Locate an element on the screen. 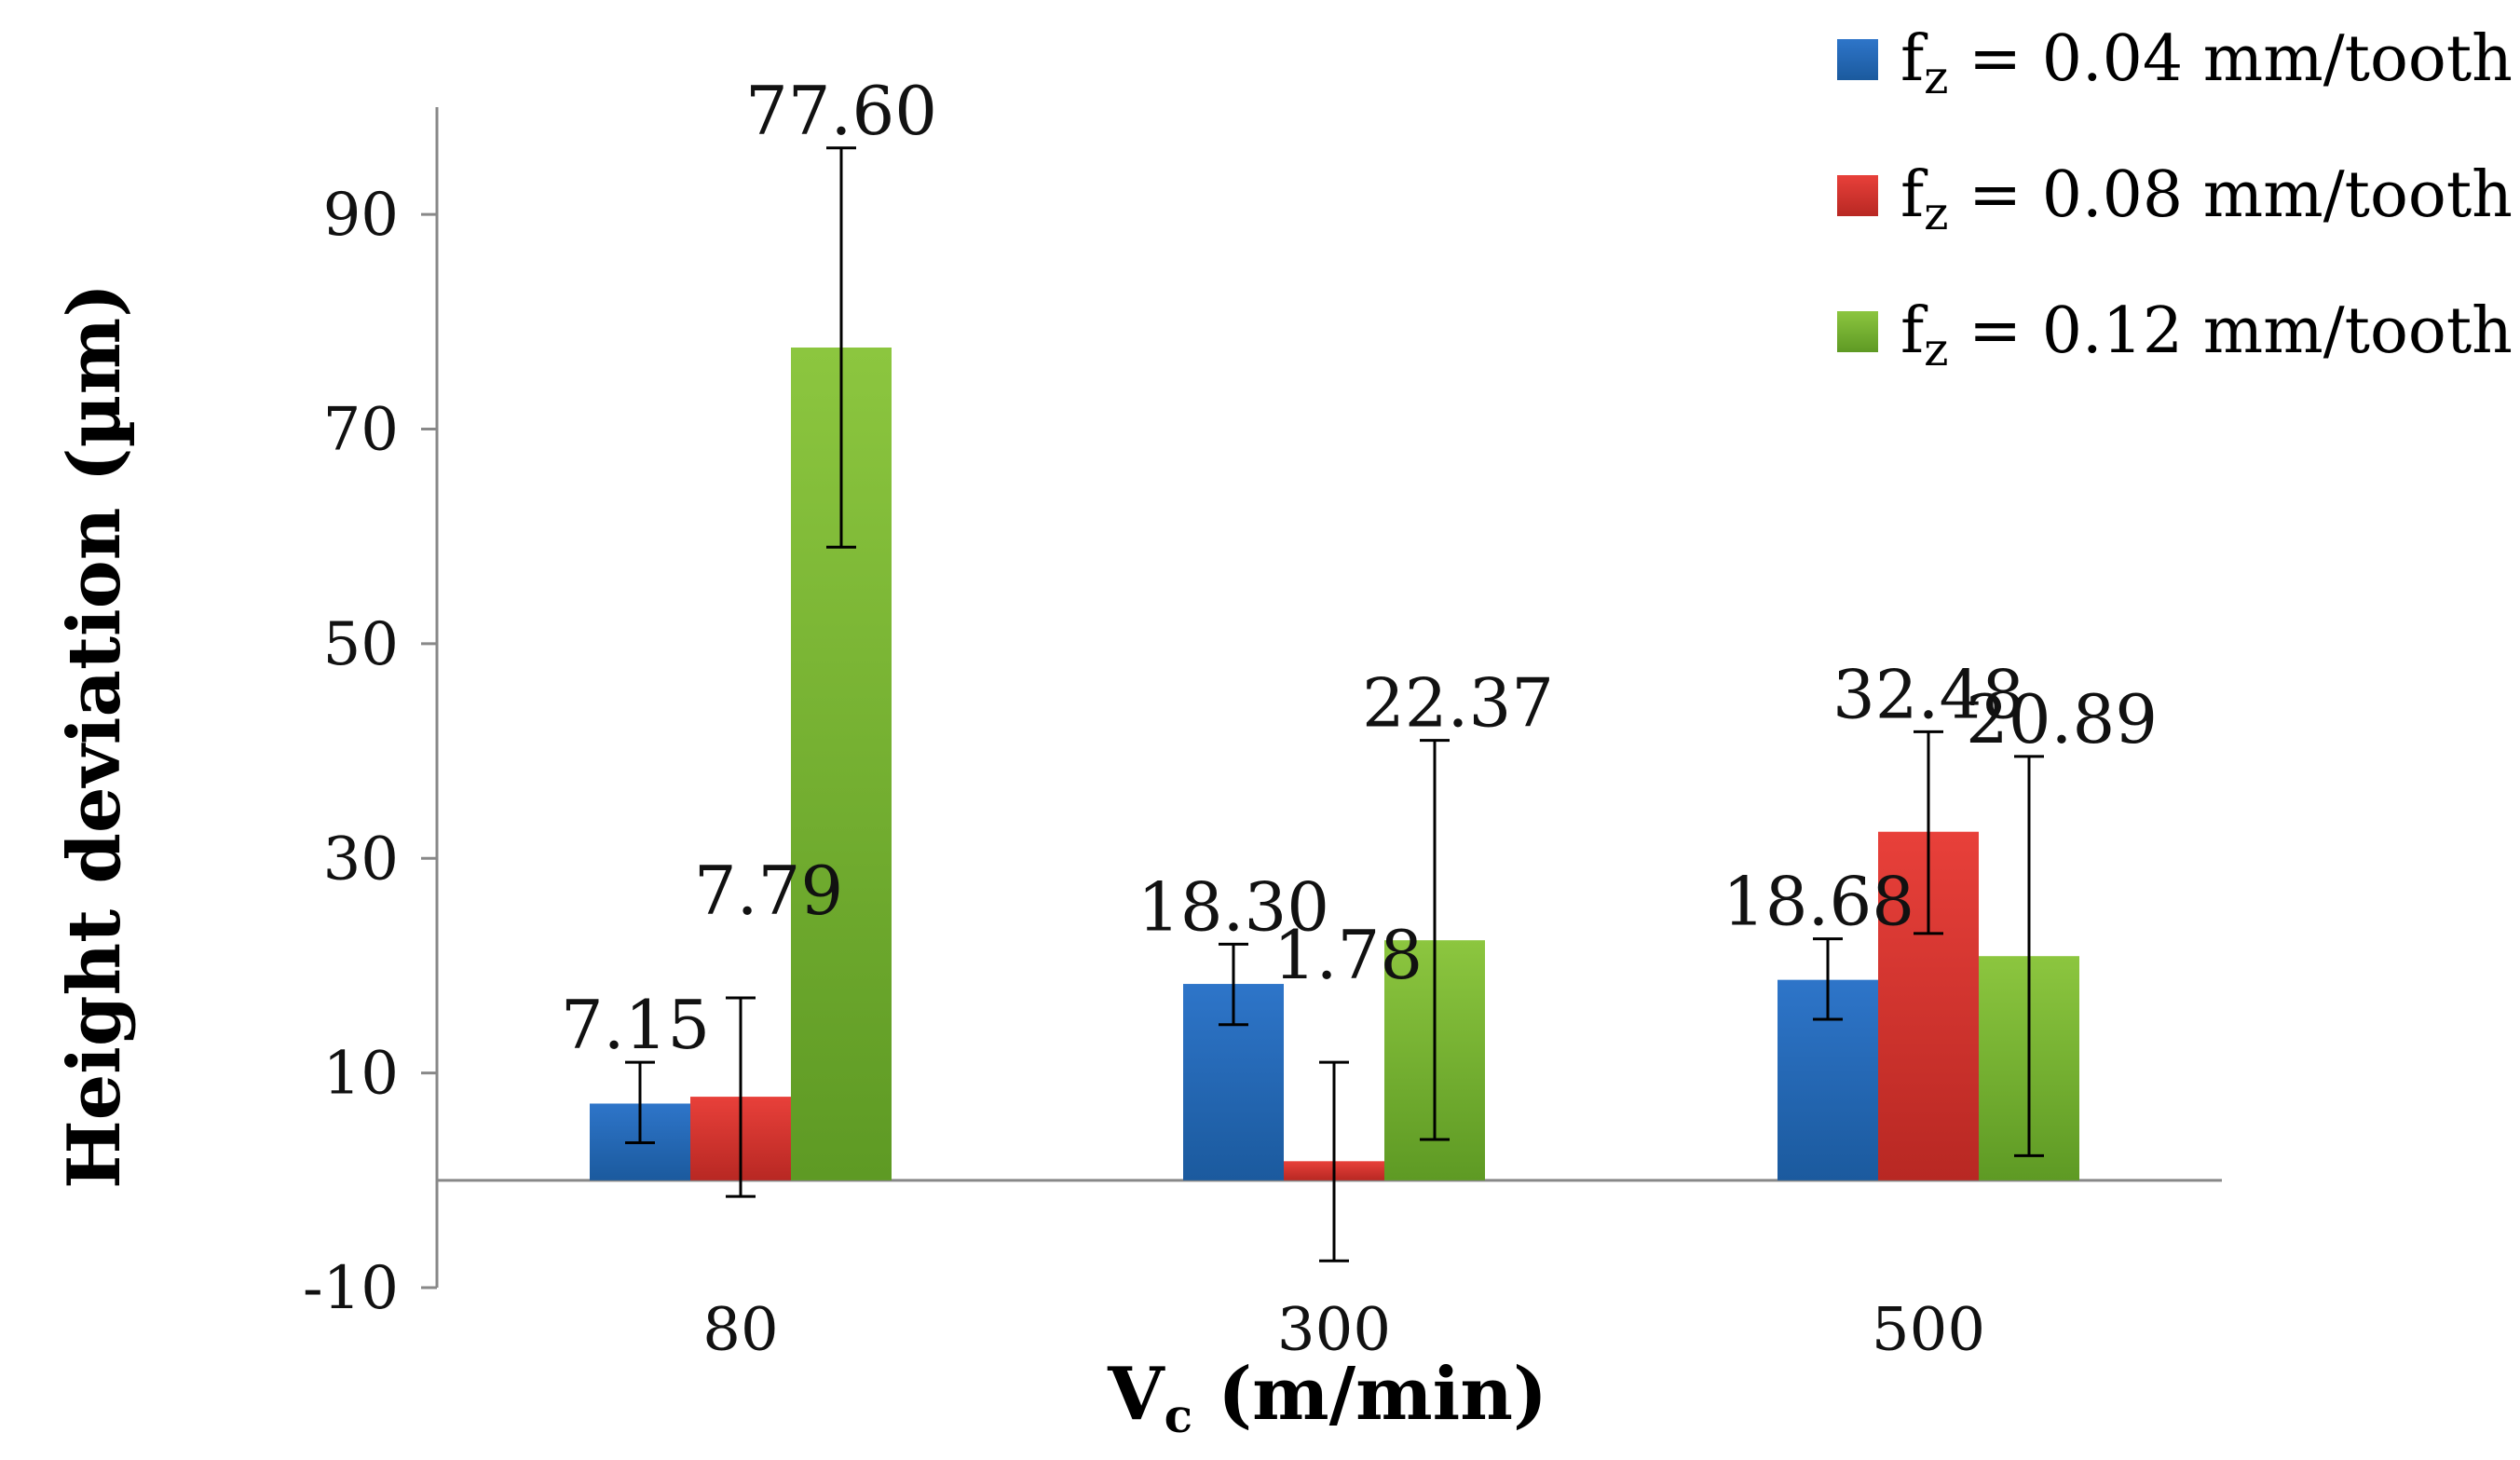  y-tick-label: 50 is located at coordinates (361, 644).